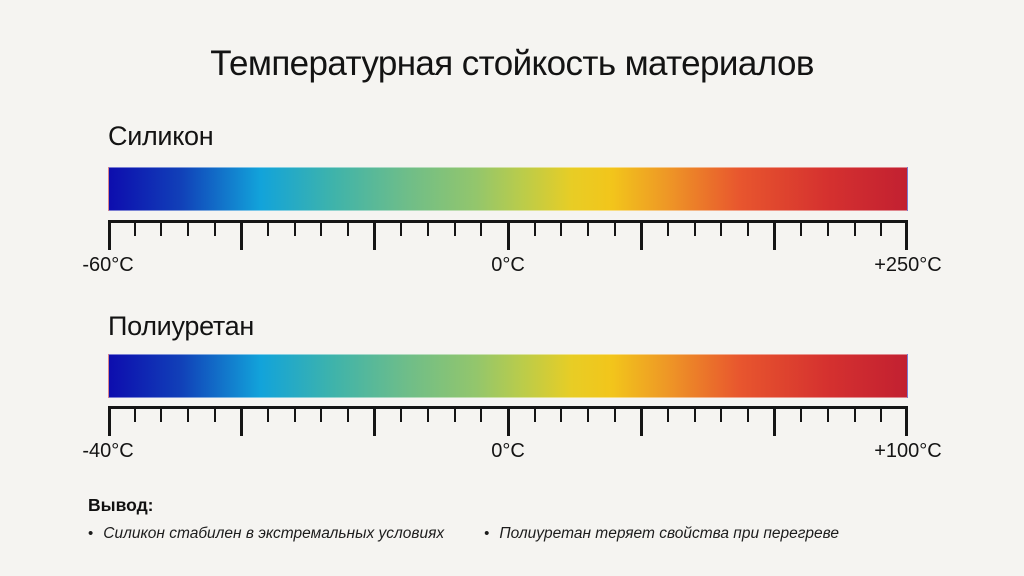  I want to click on temperature-gradient-bar-silicone, so click(508, 189).